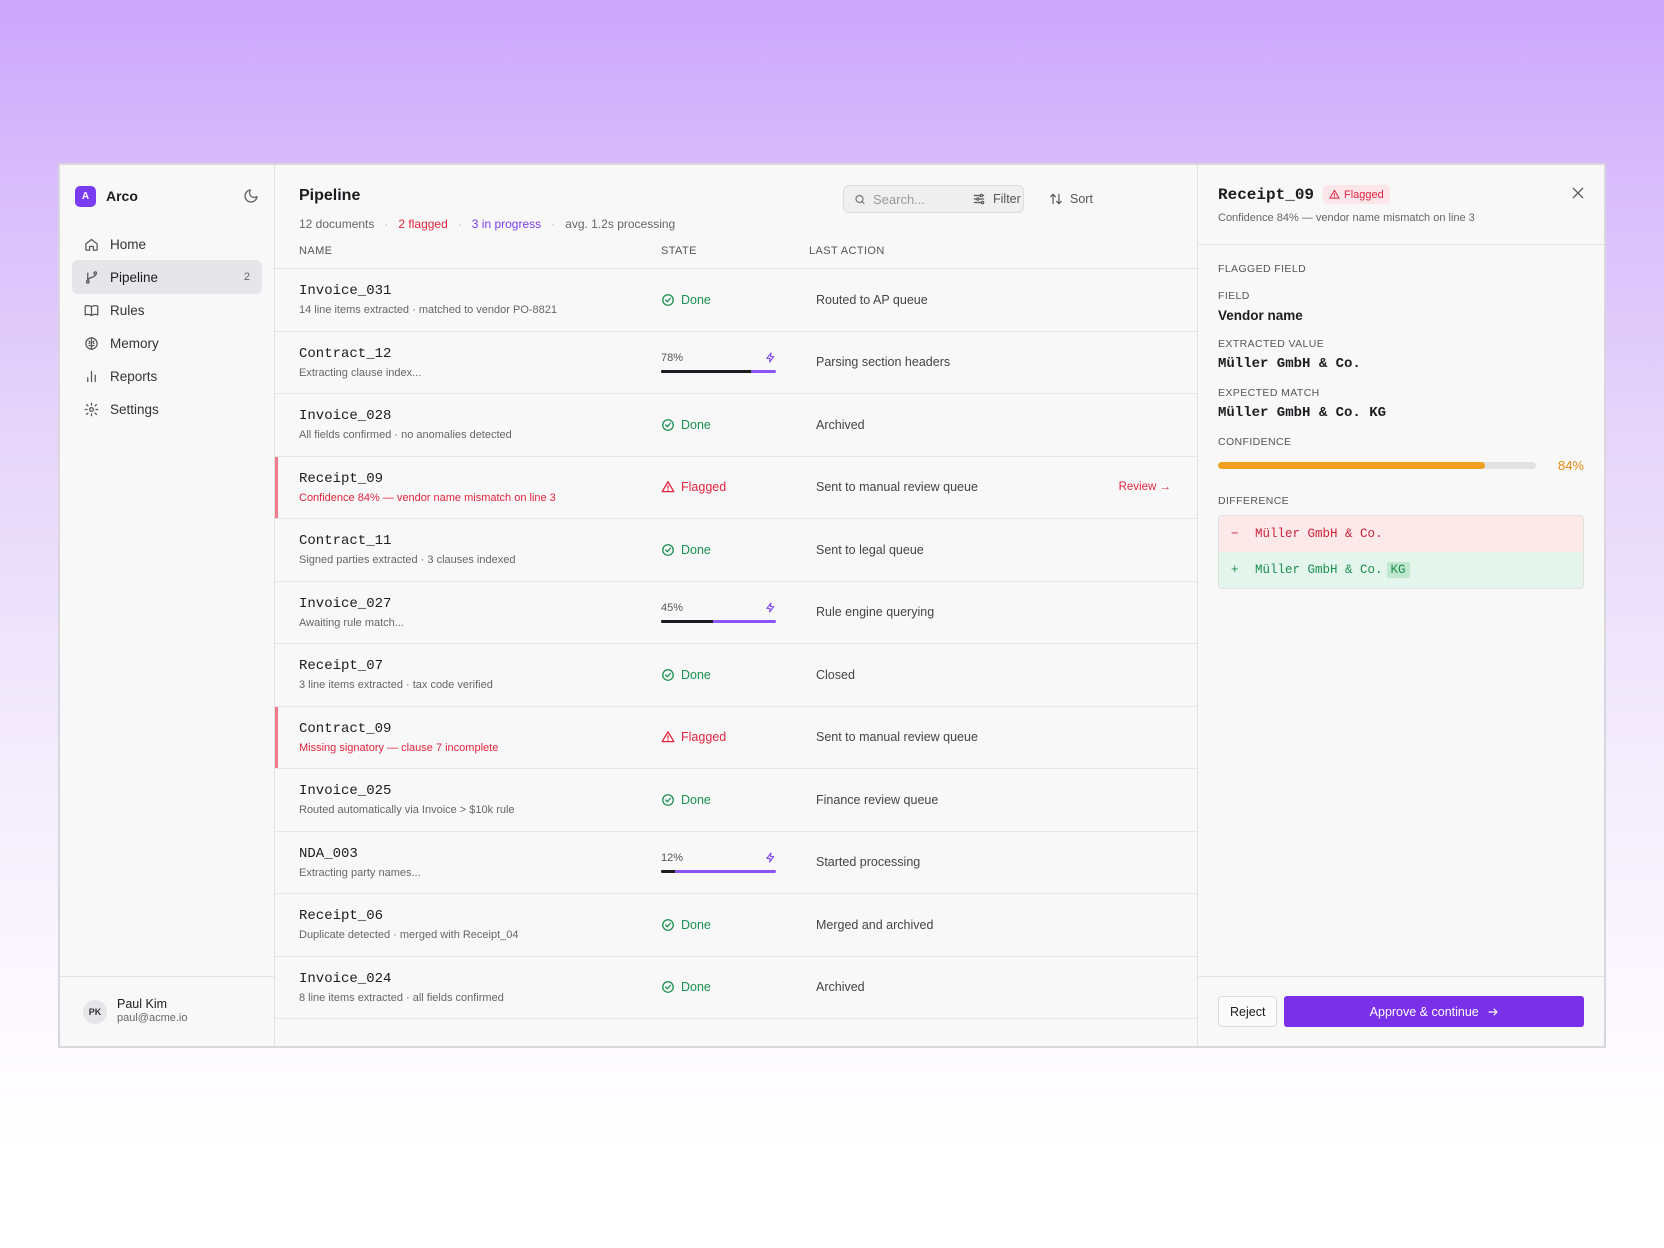  Describe the element at coordinates (251, 196) in the screenshot. I see `moon-icon` at that location.